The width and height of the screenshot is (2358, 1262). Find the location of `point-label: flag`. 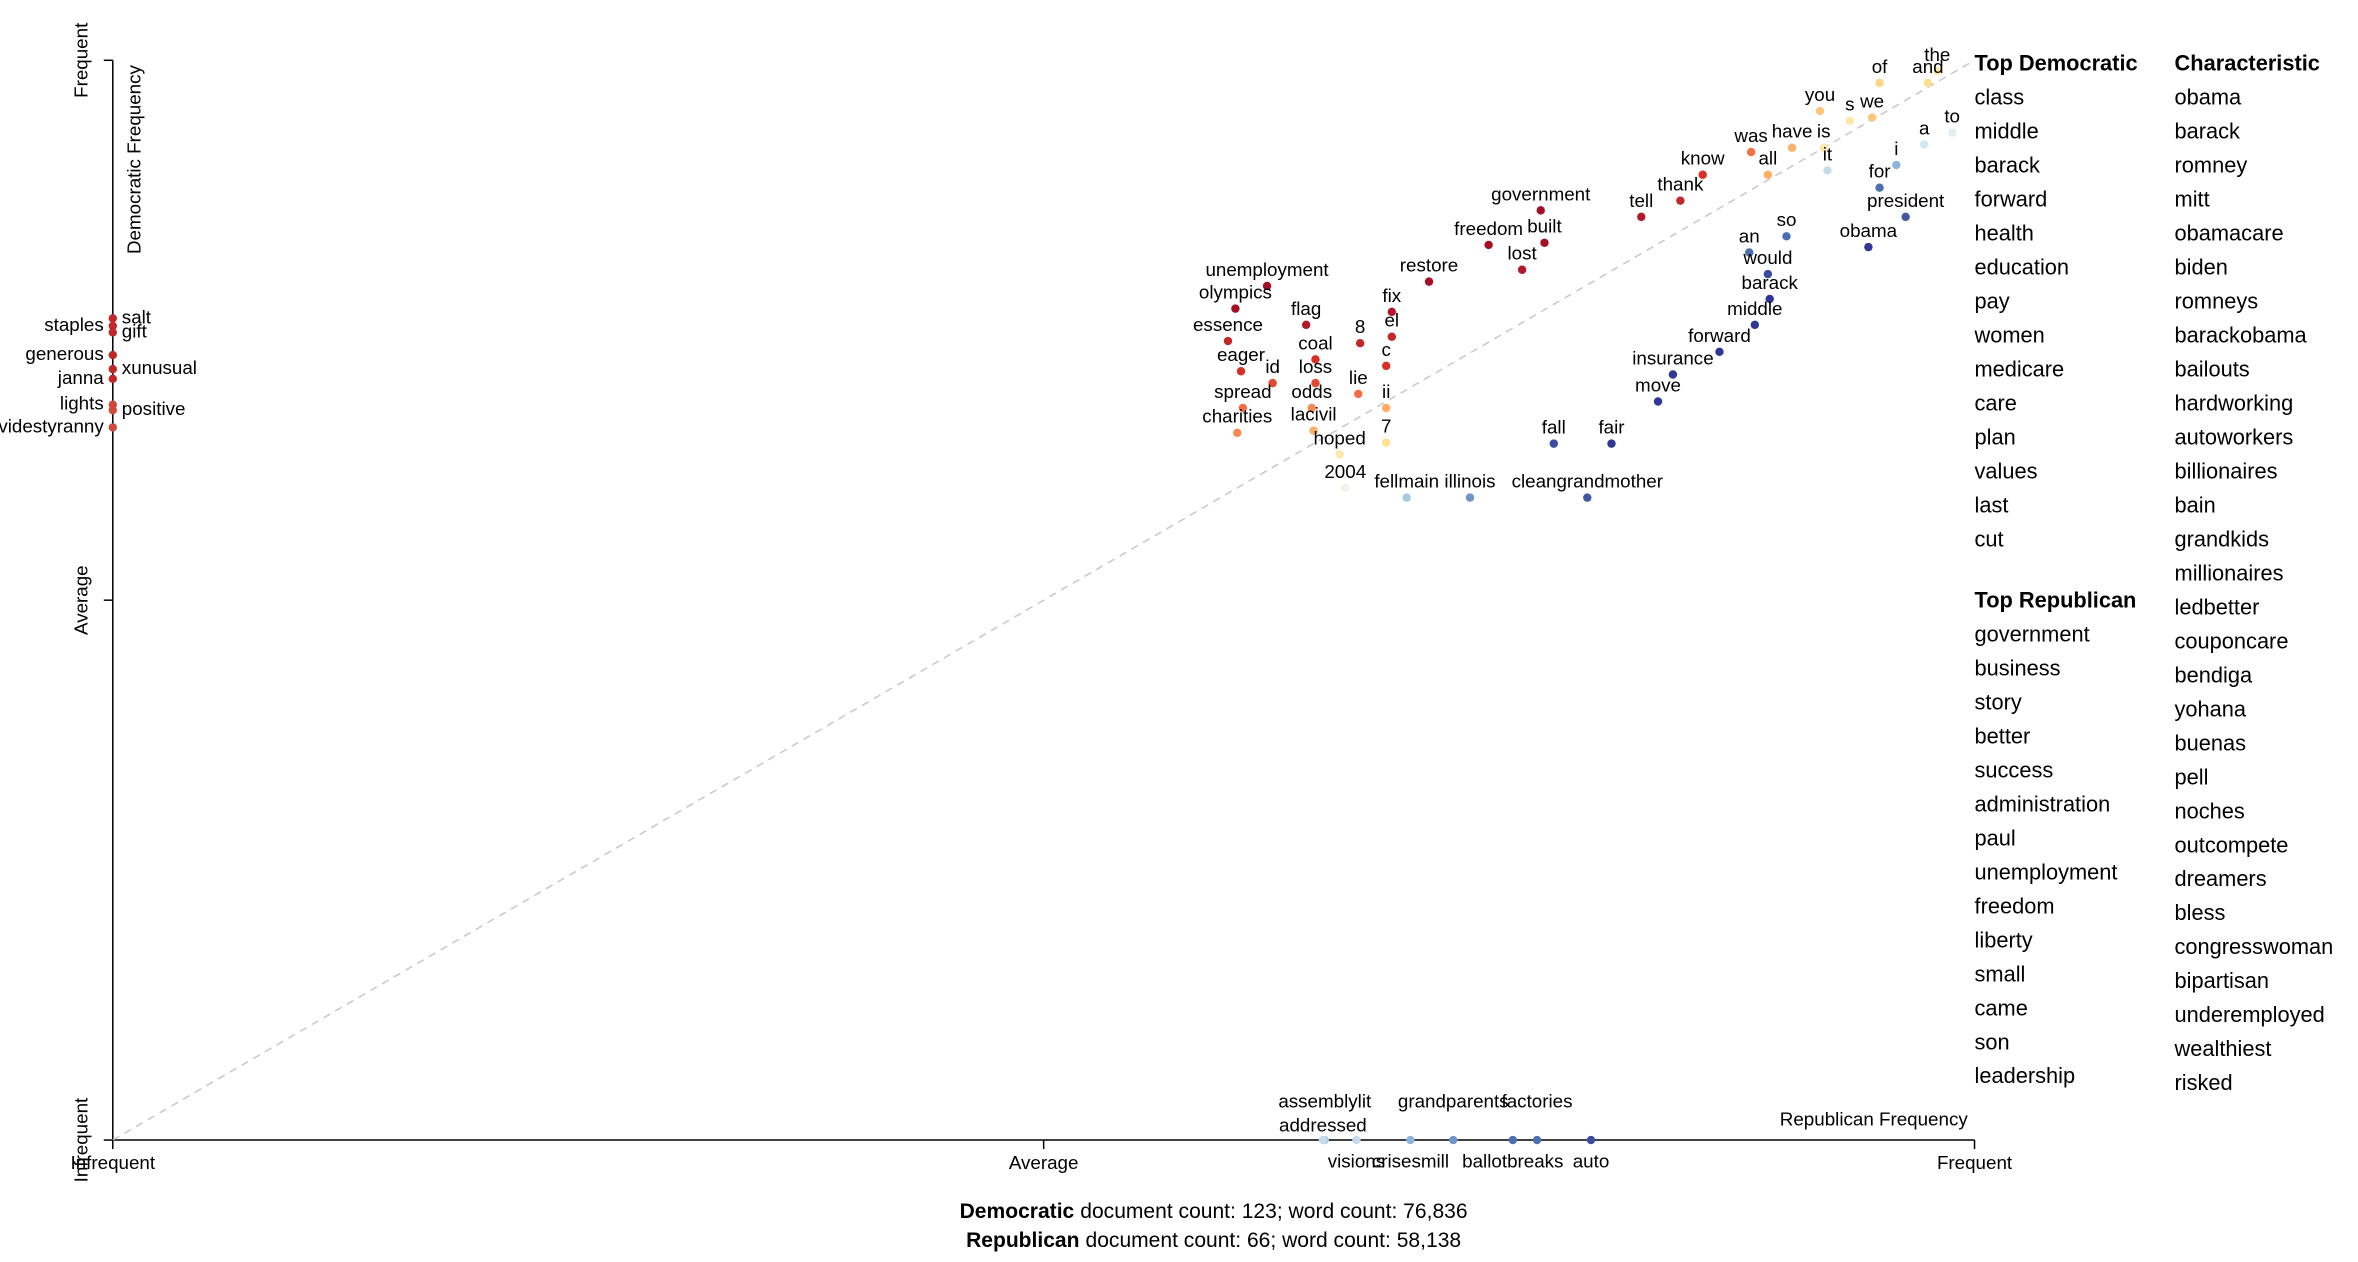

point-label: flag is located at coordinates (1306, 308).